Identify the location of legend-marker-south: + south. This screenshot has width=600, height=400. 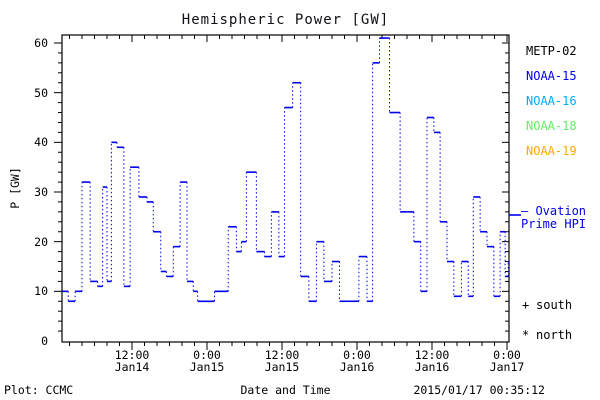
(547, 305).